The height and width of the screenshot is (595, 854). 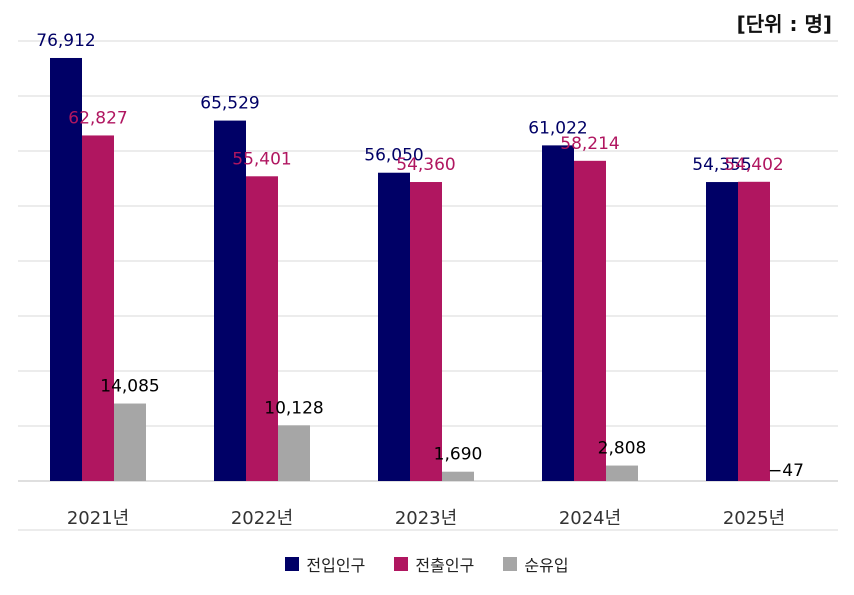 I want to click on legend-item-out: 전출인구, so click(x=434, y=564).